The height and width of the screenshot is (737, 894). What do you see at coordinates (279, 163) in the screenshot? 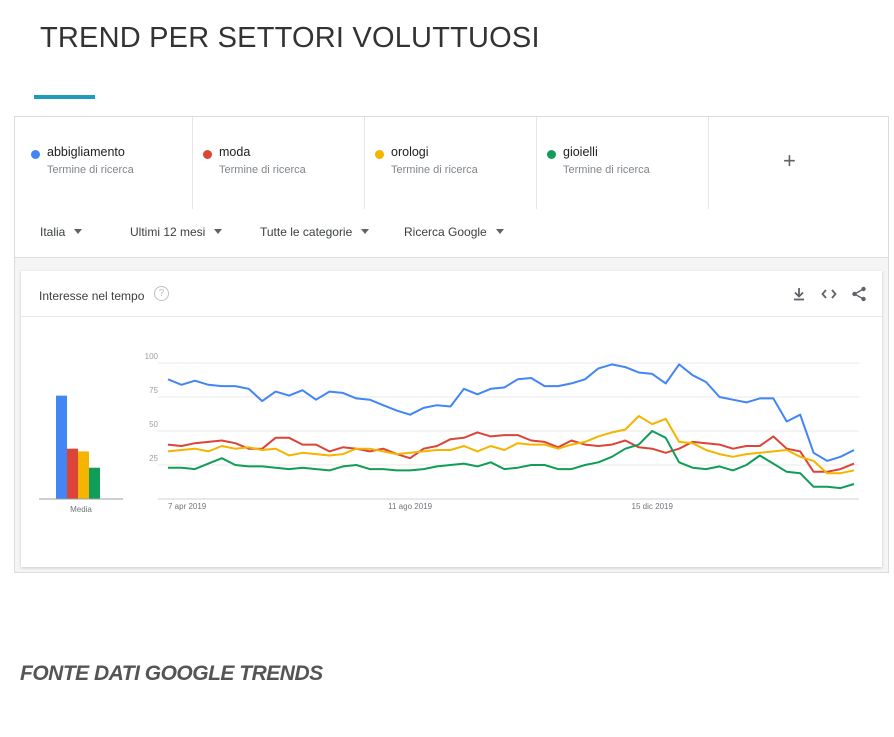
I see `term-card-moda: moda Termine di ricerca` at bounding box center [279, 163].